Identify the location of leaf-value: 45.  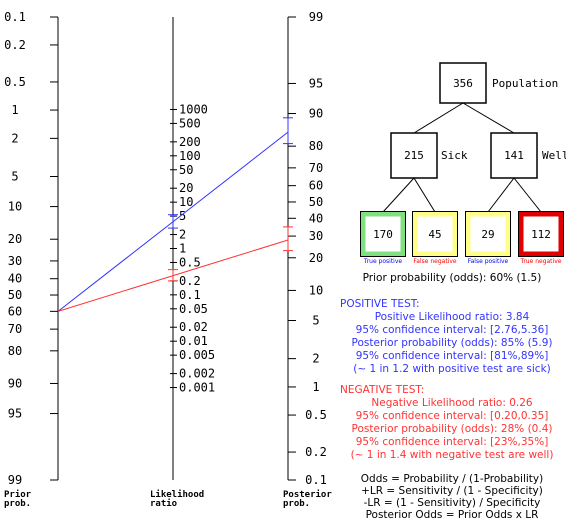
(434, 234).